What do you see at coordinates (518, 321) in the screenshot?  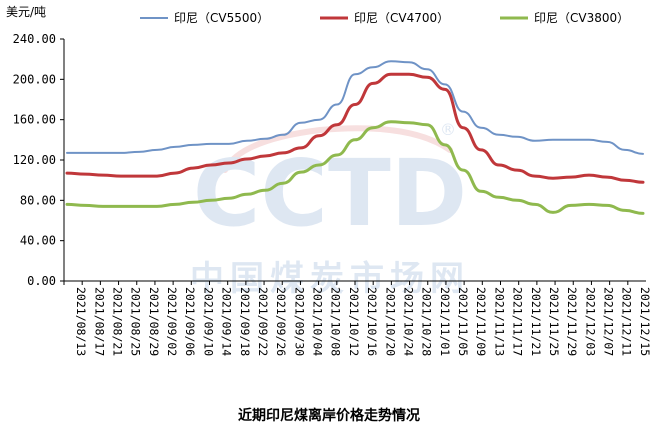 I see `x-tick-label: 2021/11/17` at bounding box center [518, 321].